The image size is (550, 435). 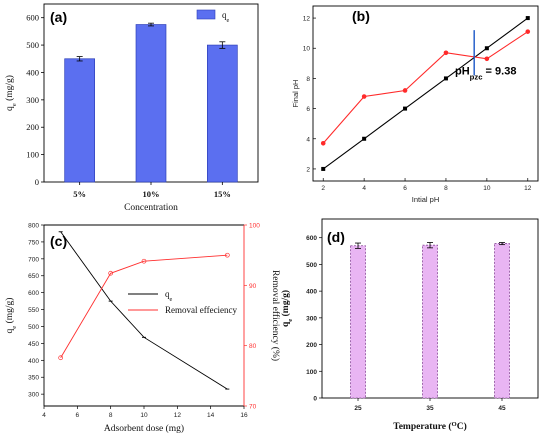 What do you see at coordinates (206, 14) in the screenshot?
I see `legend-swatch` at bounding box center [206, 14].